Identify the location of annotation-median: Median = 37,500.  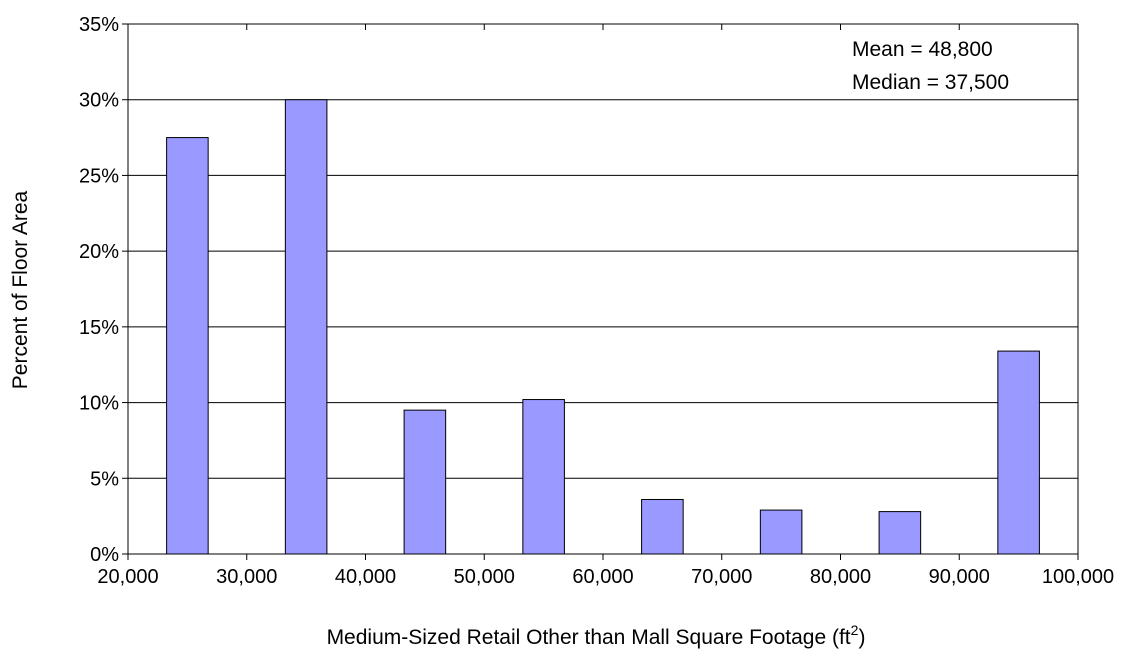
(930, 82).